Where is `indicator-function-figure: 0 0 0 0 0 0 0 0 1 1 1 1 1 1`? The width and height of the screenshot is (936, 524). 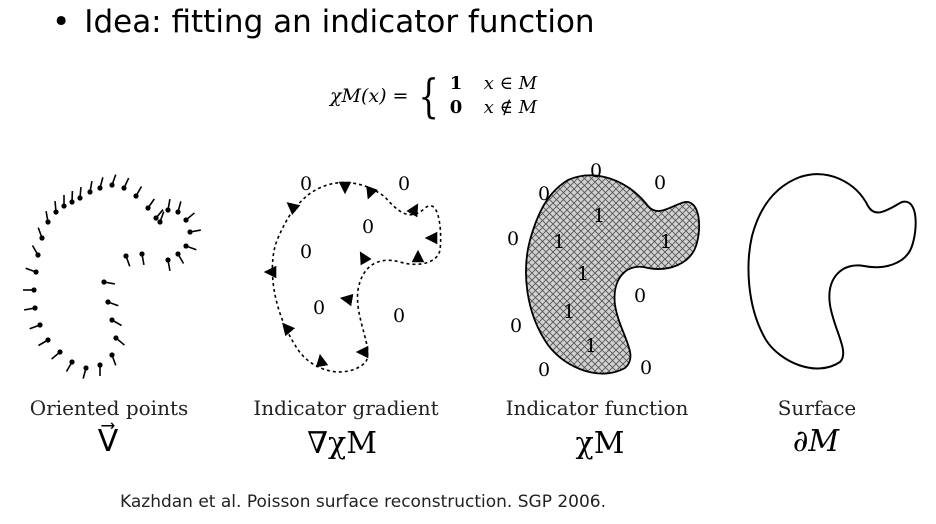
indicator-function-figure: 0 0 0 0 0 0 0 0 1 1 1 1 1 1 is located at coordinates (604, 270).